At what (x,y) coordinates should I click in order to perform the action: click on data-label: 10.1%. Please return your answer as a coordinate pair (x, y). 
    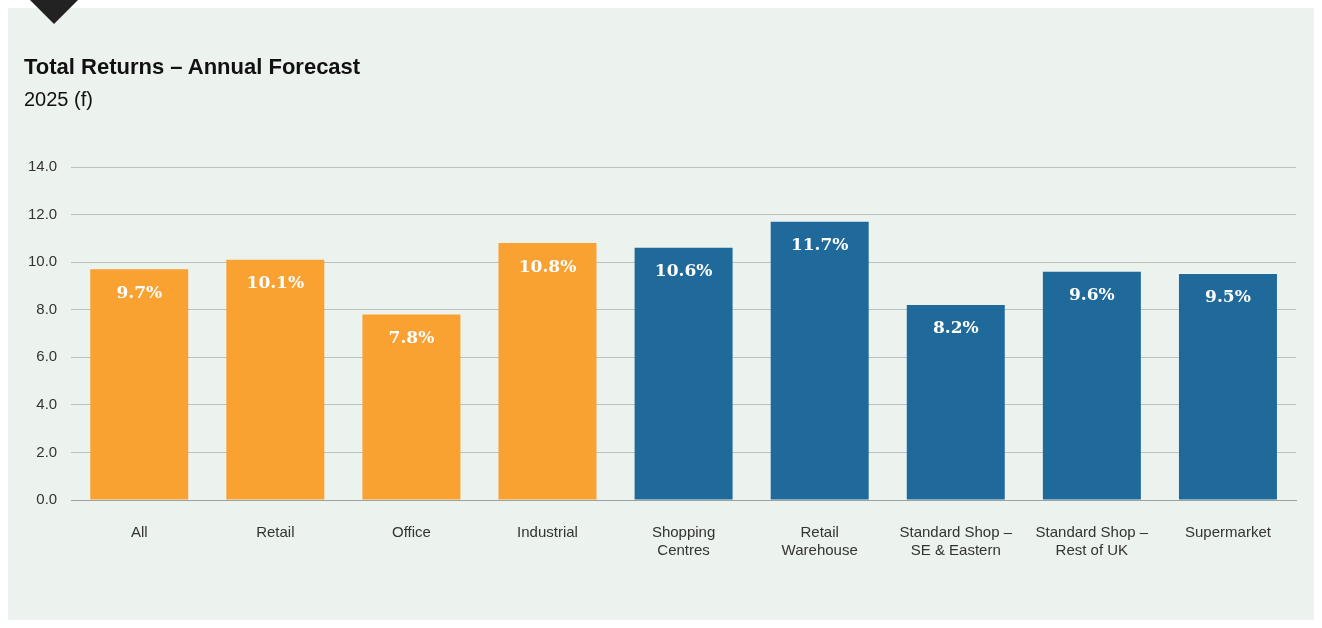
    Looking at the image, I should click on (275, 282).